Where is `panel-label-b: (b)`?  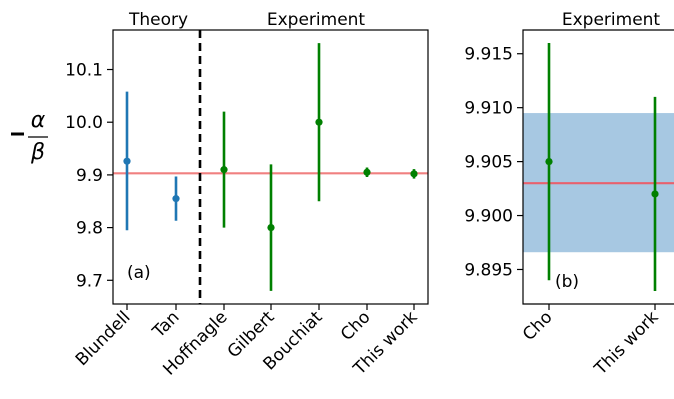
panel-label-b: (b) is located at coordinates (567, 282).